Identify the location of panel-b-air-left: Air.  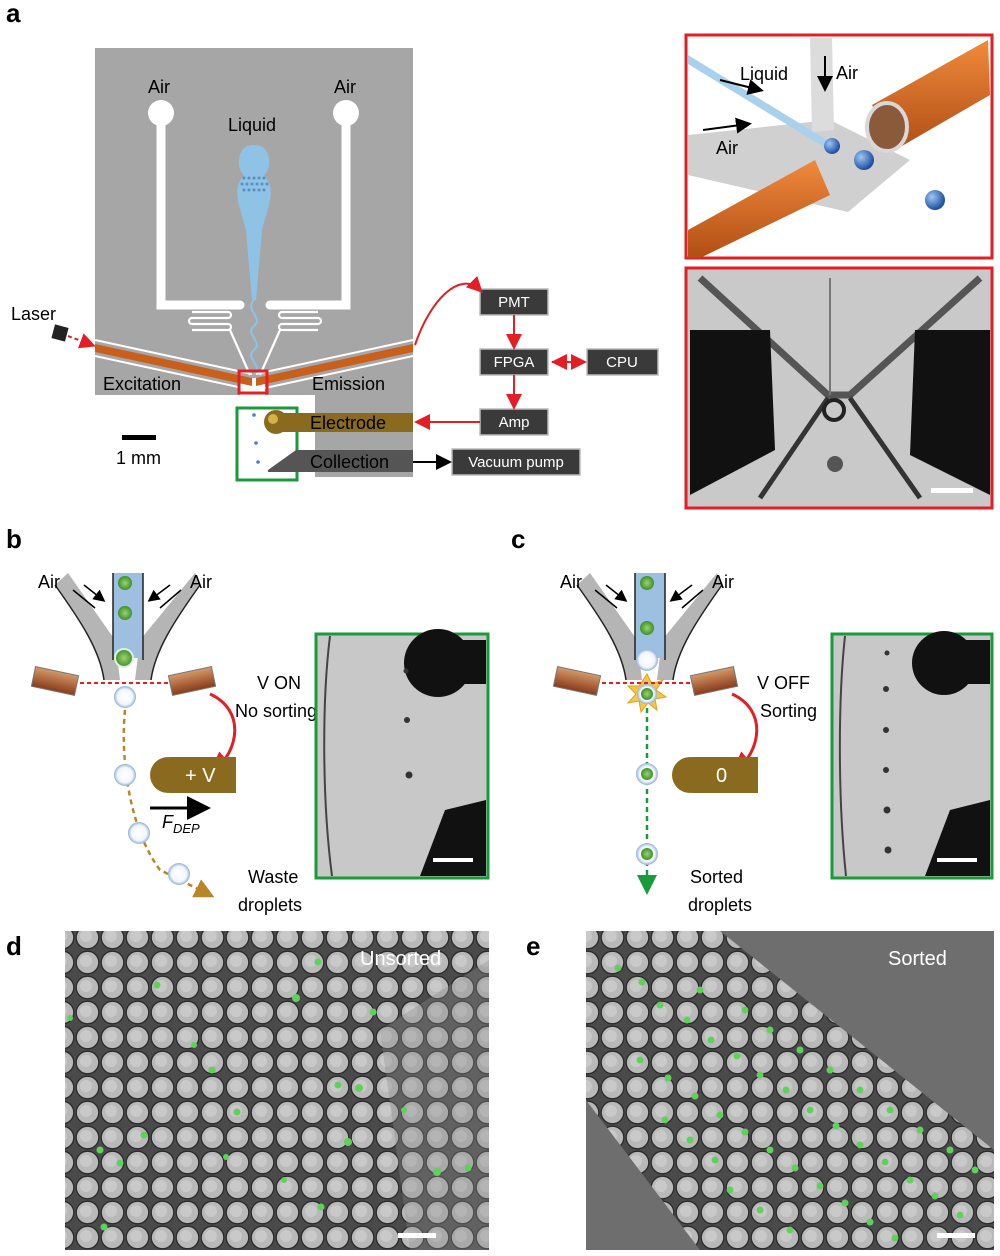
(49, 582).